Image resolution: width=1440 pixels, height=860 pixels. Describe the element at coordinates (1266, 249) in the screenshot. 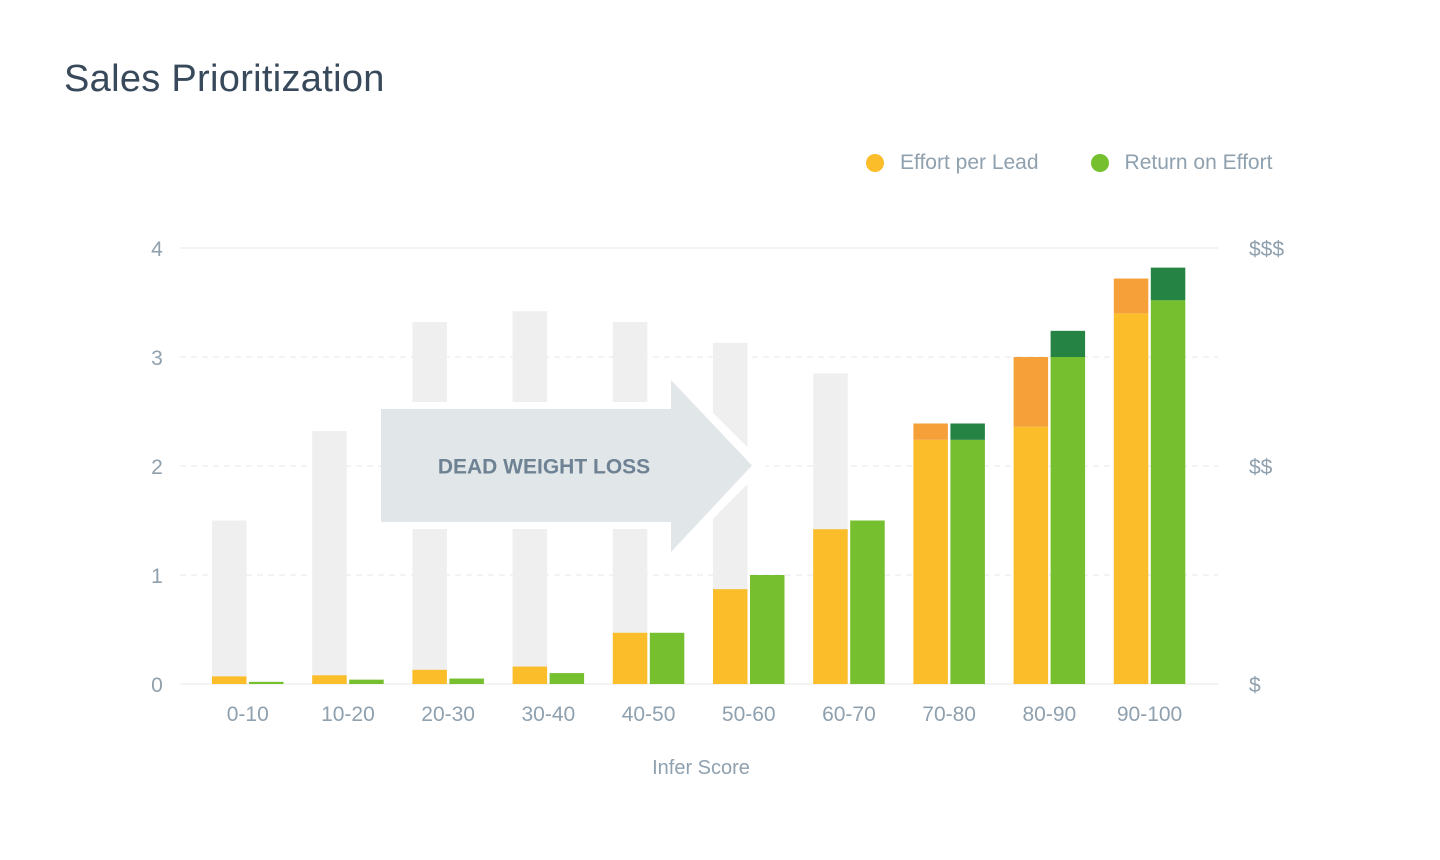

I see `right-axis-label: $$$` at that location.